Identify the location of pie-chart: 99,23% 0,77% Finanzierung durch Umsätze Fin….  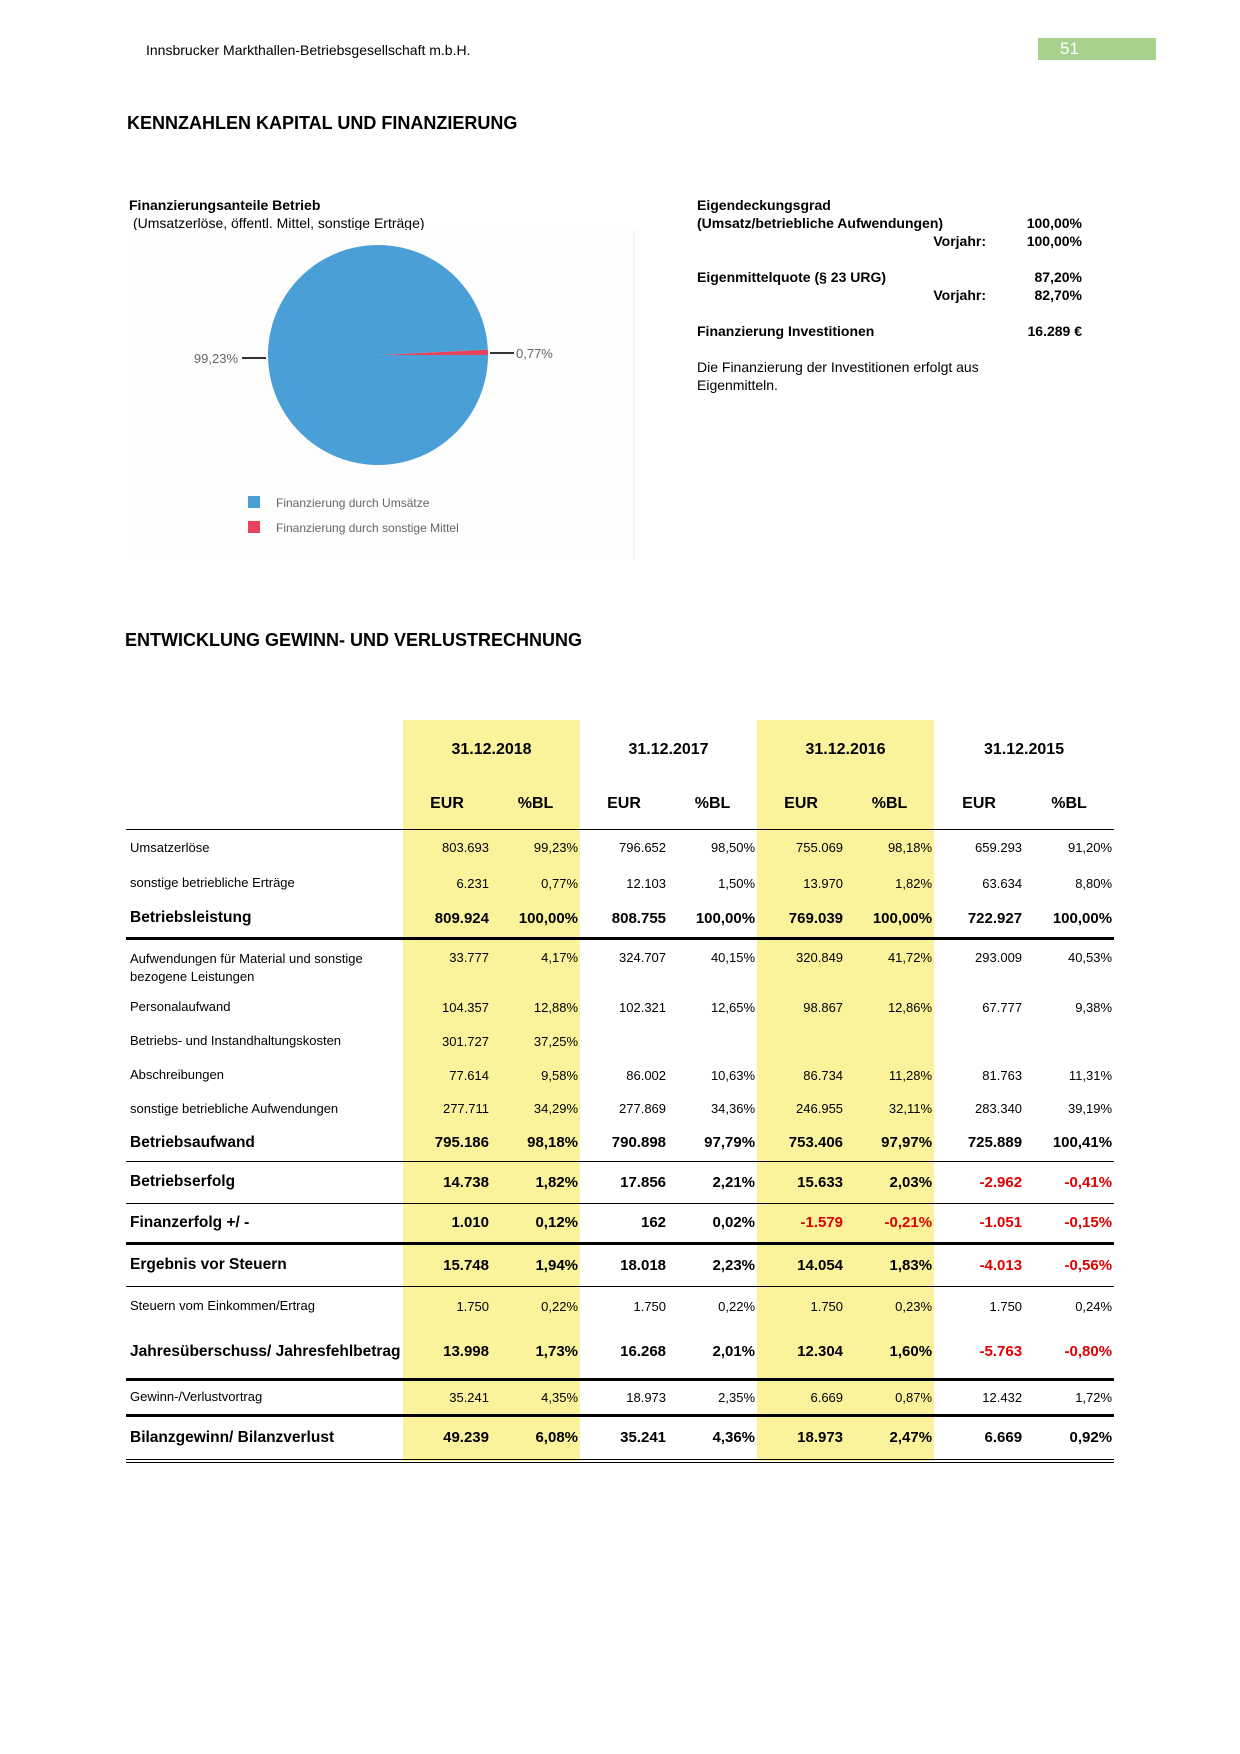
(381, 395).